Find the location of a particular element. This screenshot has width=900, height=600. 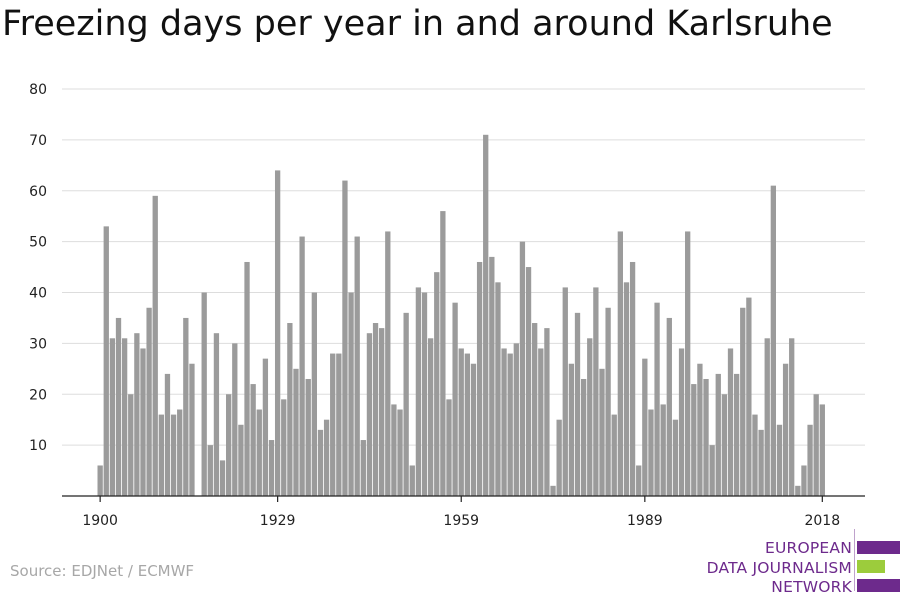

bar-1944 is located at coordinates (369, 414).